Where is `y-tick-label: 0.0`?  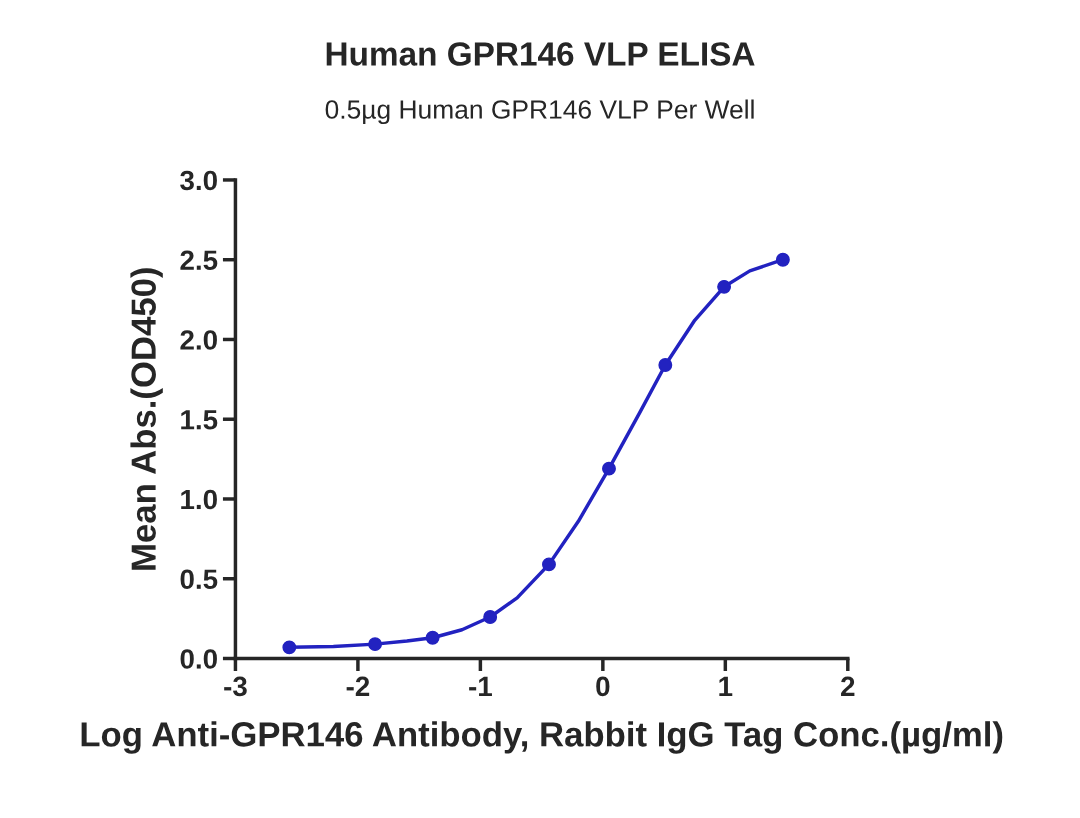 y-tick-label: 0.0 is located at coordinates (198, 659).